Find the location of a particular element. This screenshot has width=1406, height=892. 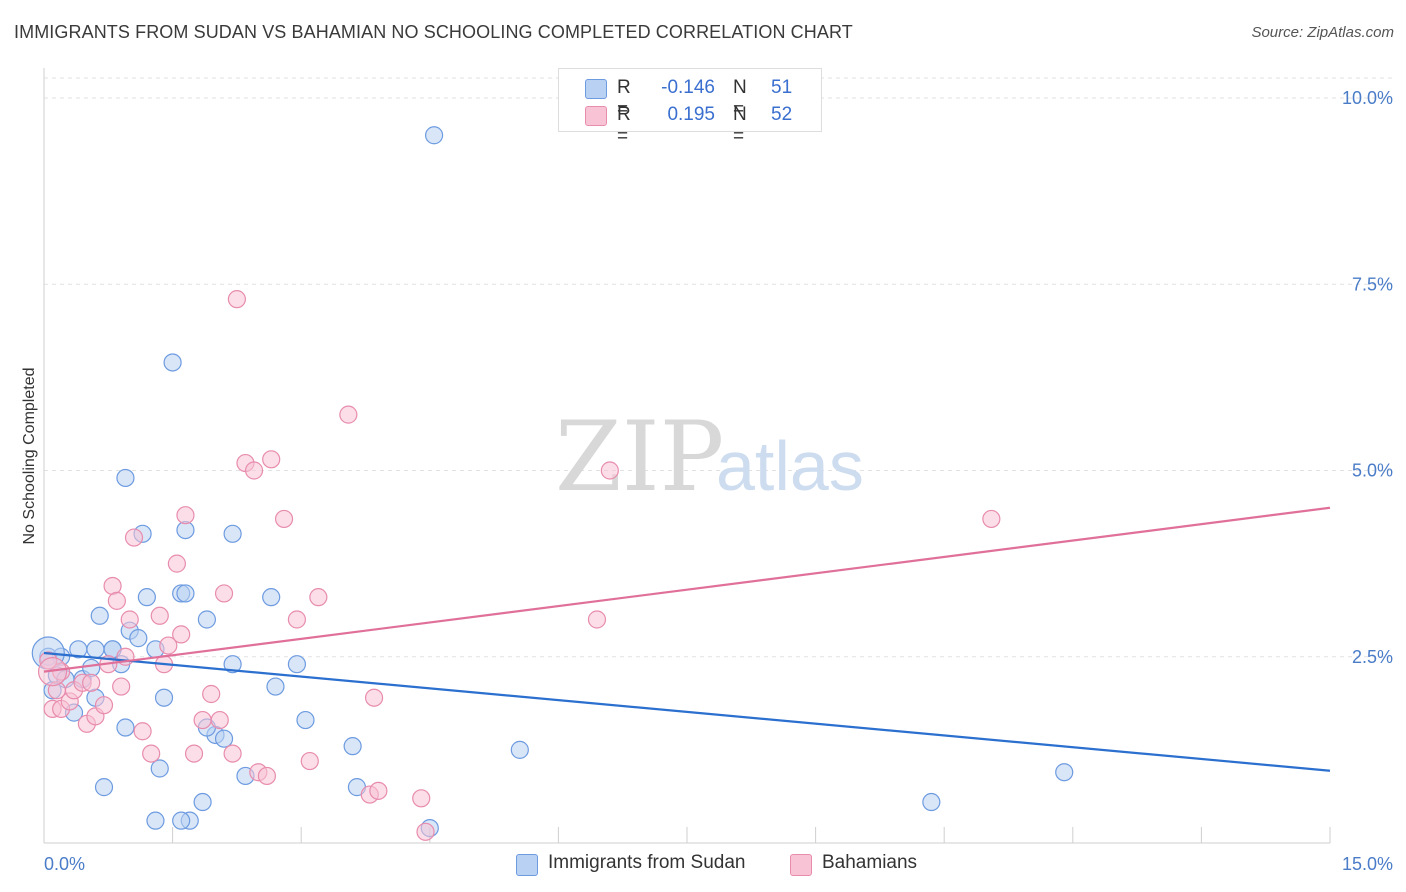

y-tick-label: 10.0% is located at coordinates (1367, 98).